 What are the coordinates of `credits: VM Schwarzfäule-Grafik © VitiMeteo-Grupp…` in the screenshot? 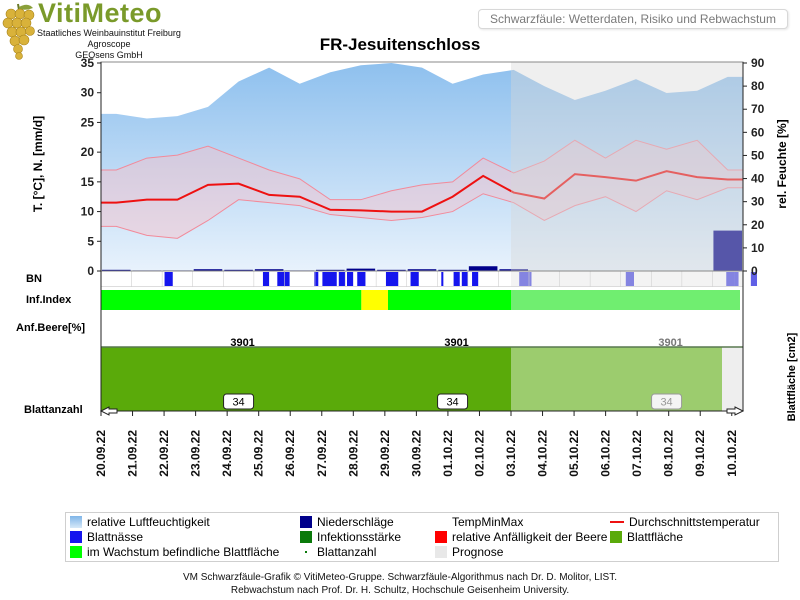 It's located at (400, 584).